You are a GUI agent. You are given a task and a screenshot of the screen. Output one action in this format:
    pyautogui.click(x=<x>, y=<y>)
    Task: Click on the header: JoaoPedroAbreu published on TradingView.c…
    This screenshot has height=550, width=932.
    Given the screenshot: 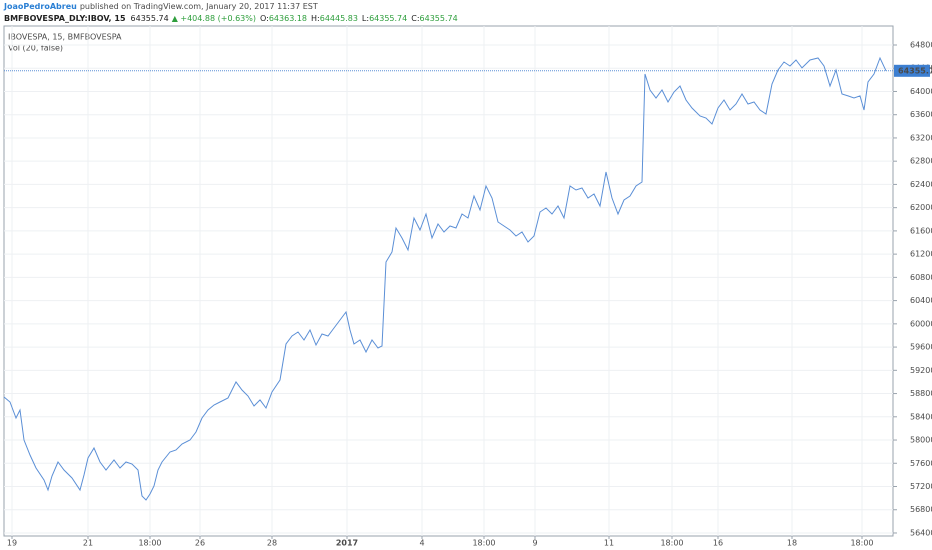 What is the action you would take?
    pyautogui.click(x=160, y=6)
    